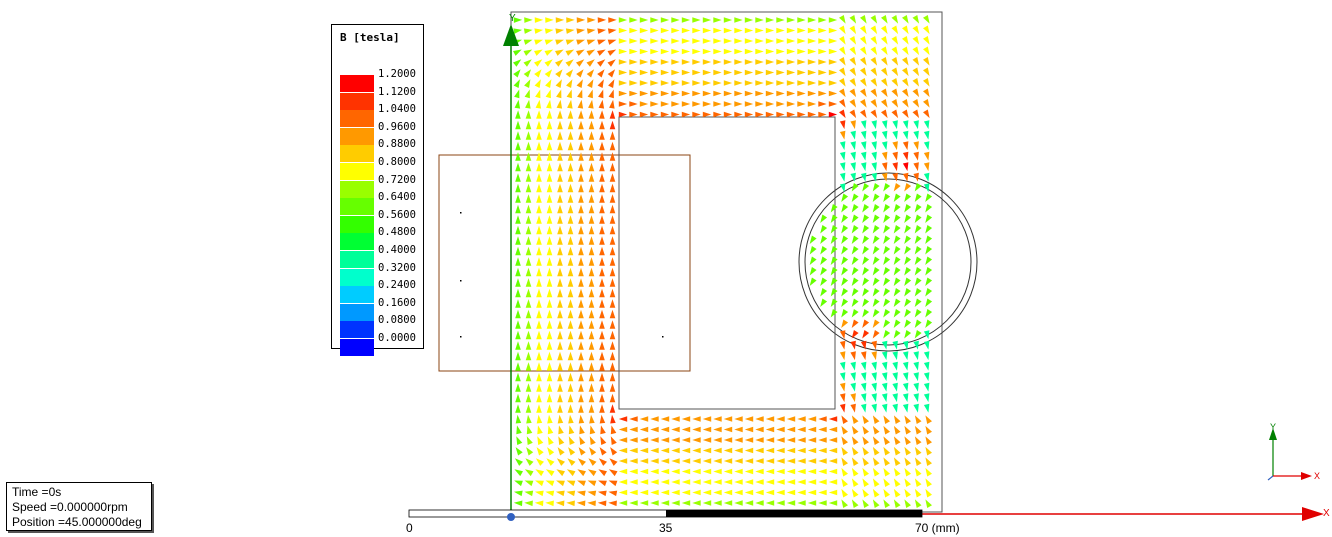  Describe the element at coordinates (380, 309) in the screenshot. I see `legend-entry: 0.1600` at that location.